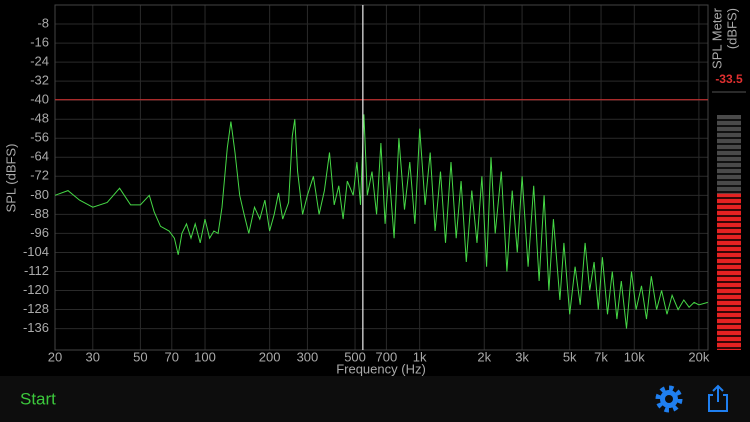 This screenshot has height=422, width=750. What do you see at coordinates (375, 399) in the screenshot?
I see `toolbar` at bounding box center [375, 399].